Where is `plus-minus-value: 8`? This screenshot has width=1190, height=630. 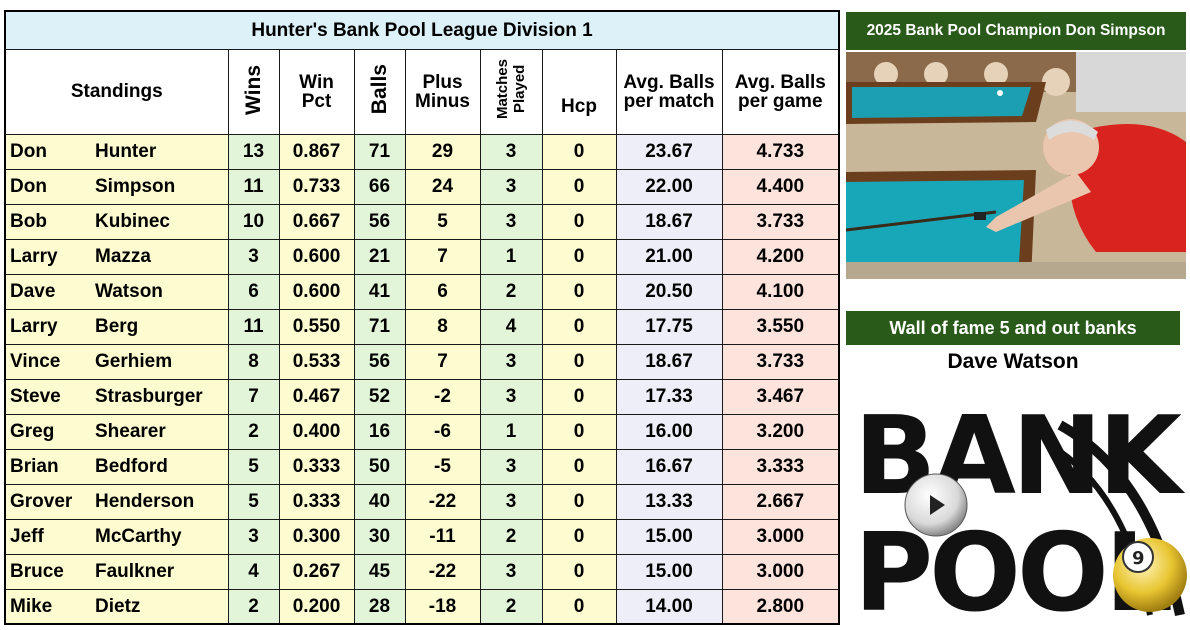 plus-minus-value: 8 is located at coordinates (442, 326).